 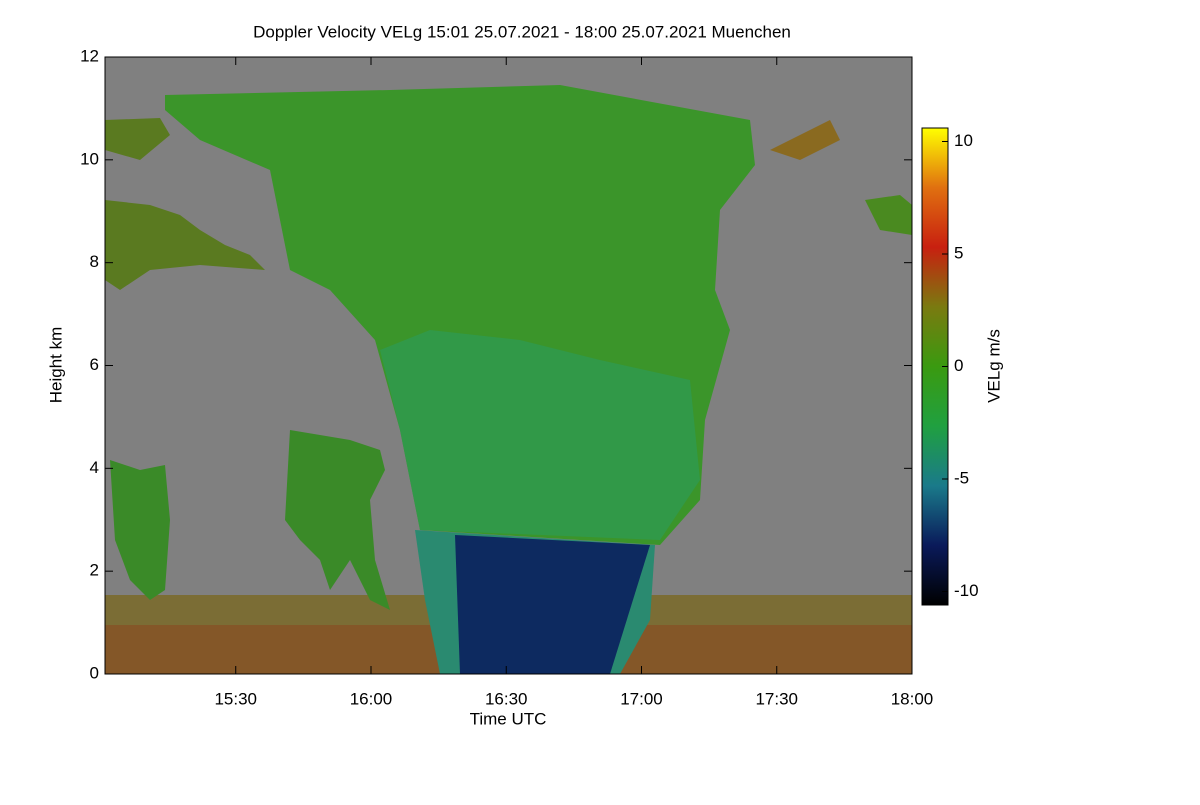 I want to click on colorbar-tick-label: -5, so click(x=961, y=477).